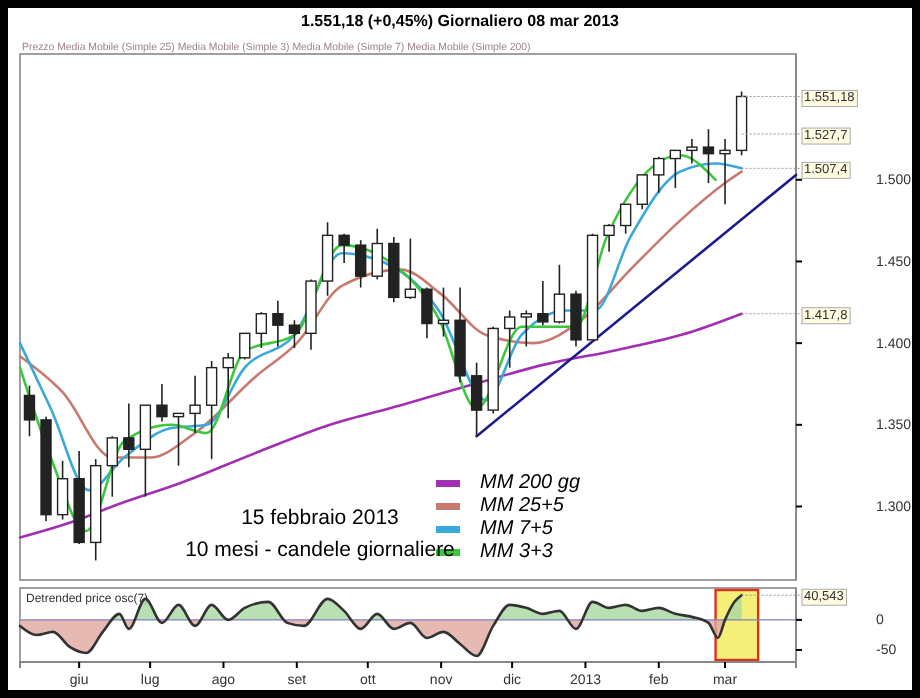 The height and width of the screenshot is (698, 920). I want to click on annotation: 15 febbraio 2013, so click(320, 518).